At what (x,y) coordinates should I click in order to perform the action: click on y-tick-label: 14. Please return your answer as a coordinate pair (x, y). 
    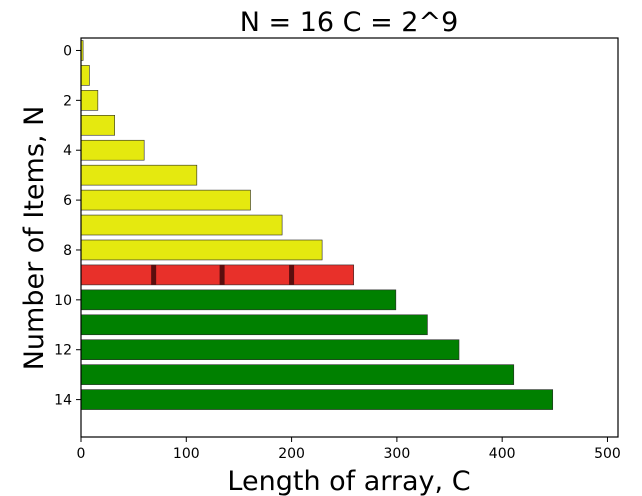
    Looking at the image, I should click on (63, 401).